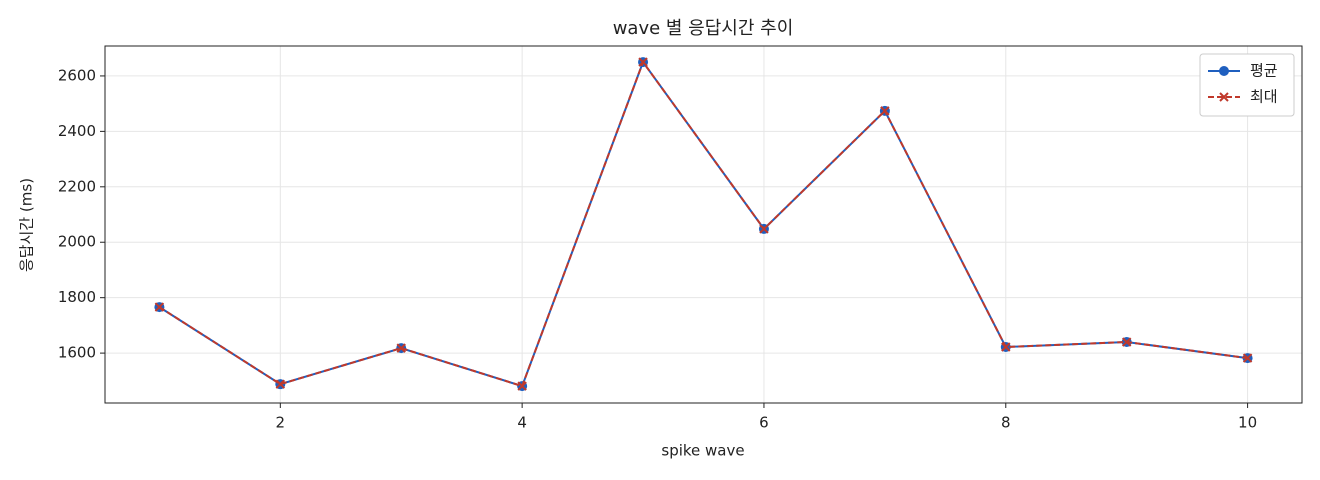 This screenshot has width=1320, height=480. What do you see at coordinates (77, 297) in the screenshot?
I see `y-tick-label: 1800` at bounding box center [77, 297].